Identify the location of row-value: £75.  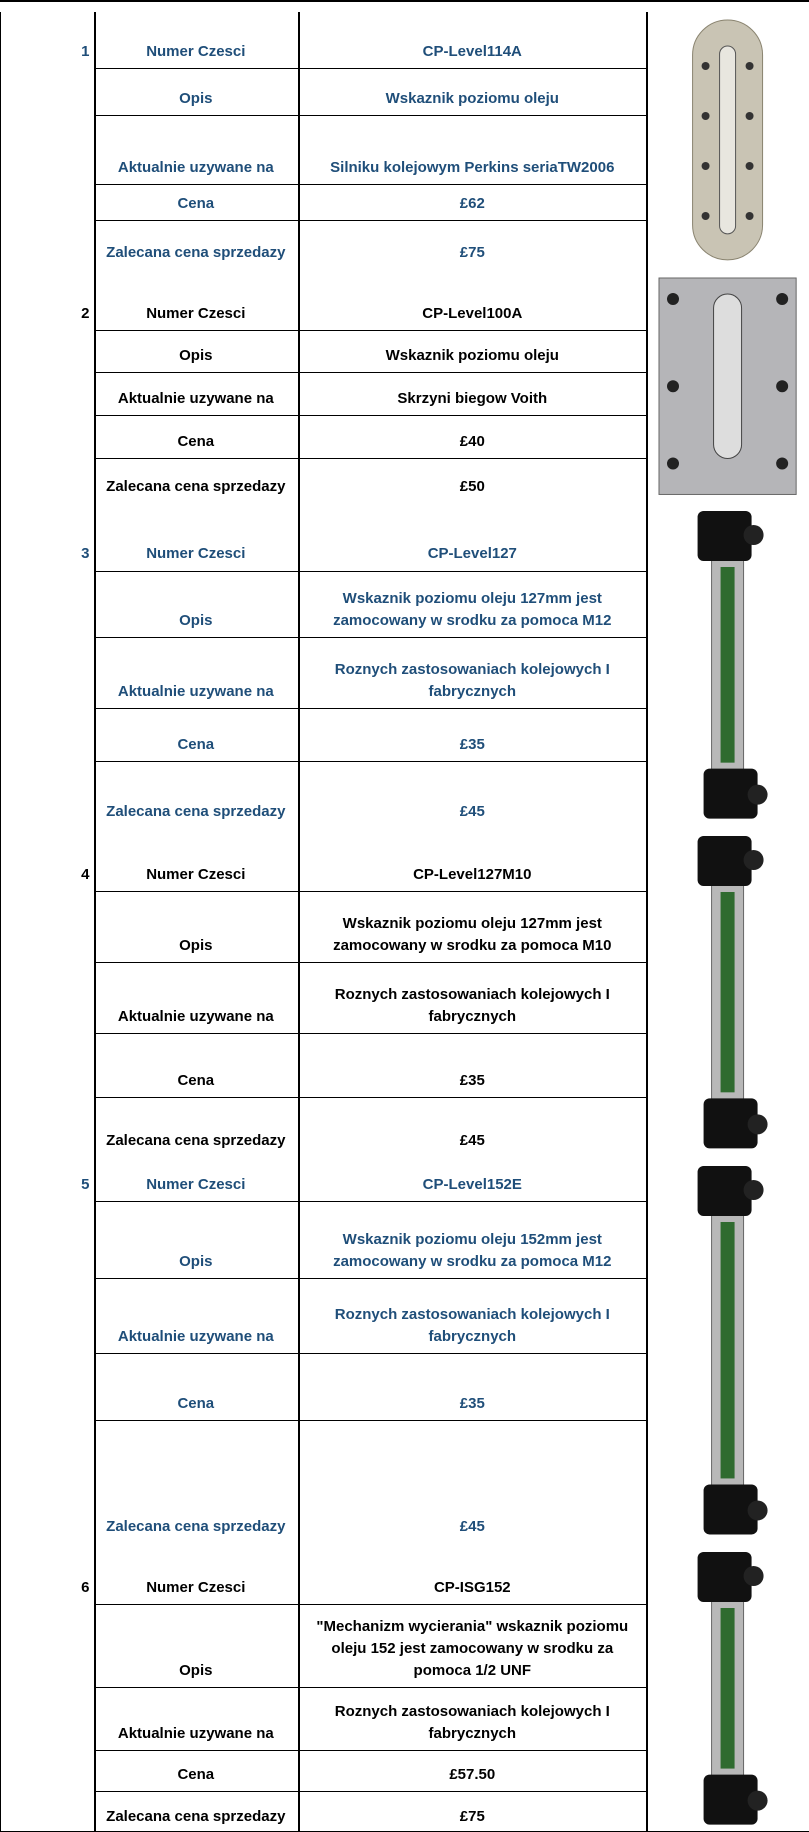
(472, 252).